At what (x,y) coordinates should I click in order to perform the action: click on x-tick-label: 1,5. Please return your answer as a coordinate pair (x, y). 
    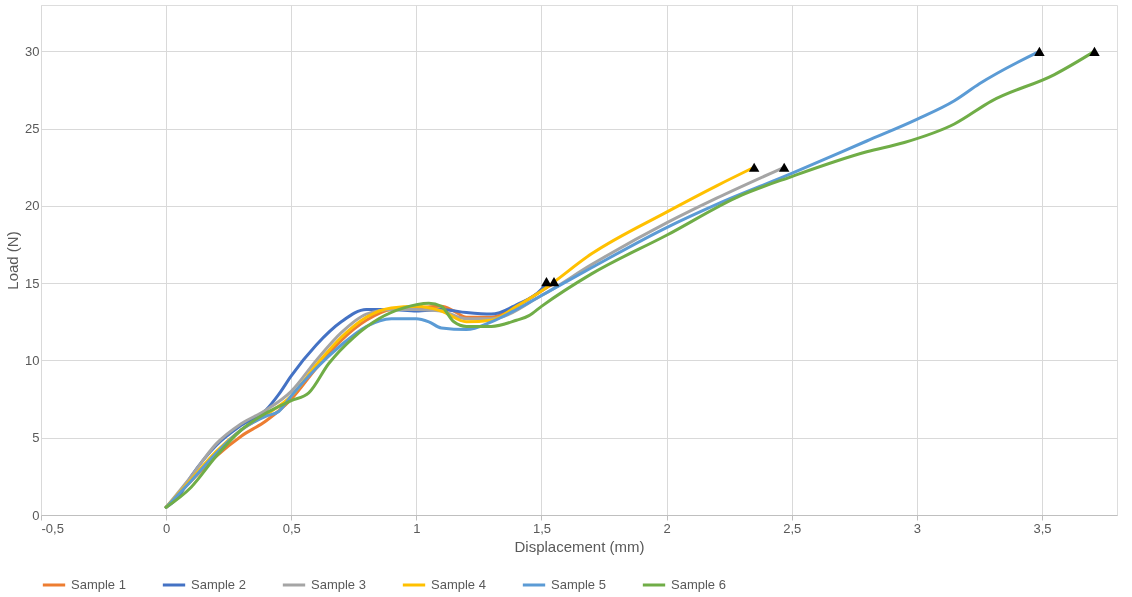
    Looking at the image, I should click on (541, 528).